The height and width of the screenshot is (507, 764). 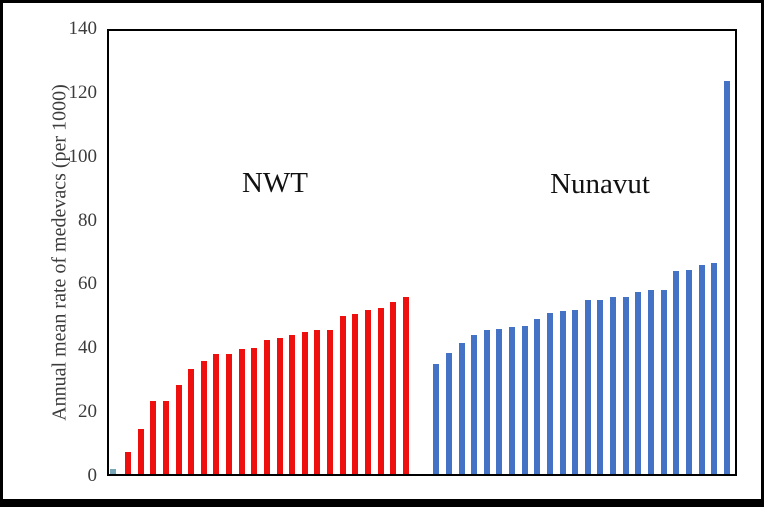 What do you see at coordinates (83, 28) in the screenshot?
I see `y-tick-label: 140` at bounding box center [83, 28].